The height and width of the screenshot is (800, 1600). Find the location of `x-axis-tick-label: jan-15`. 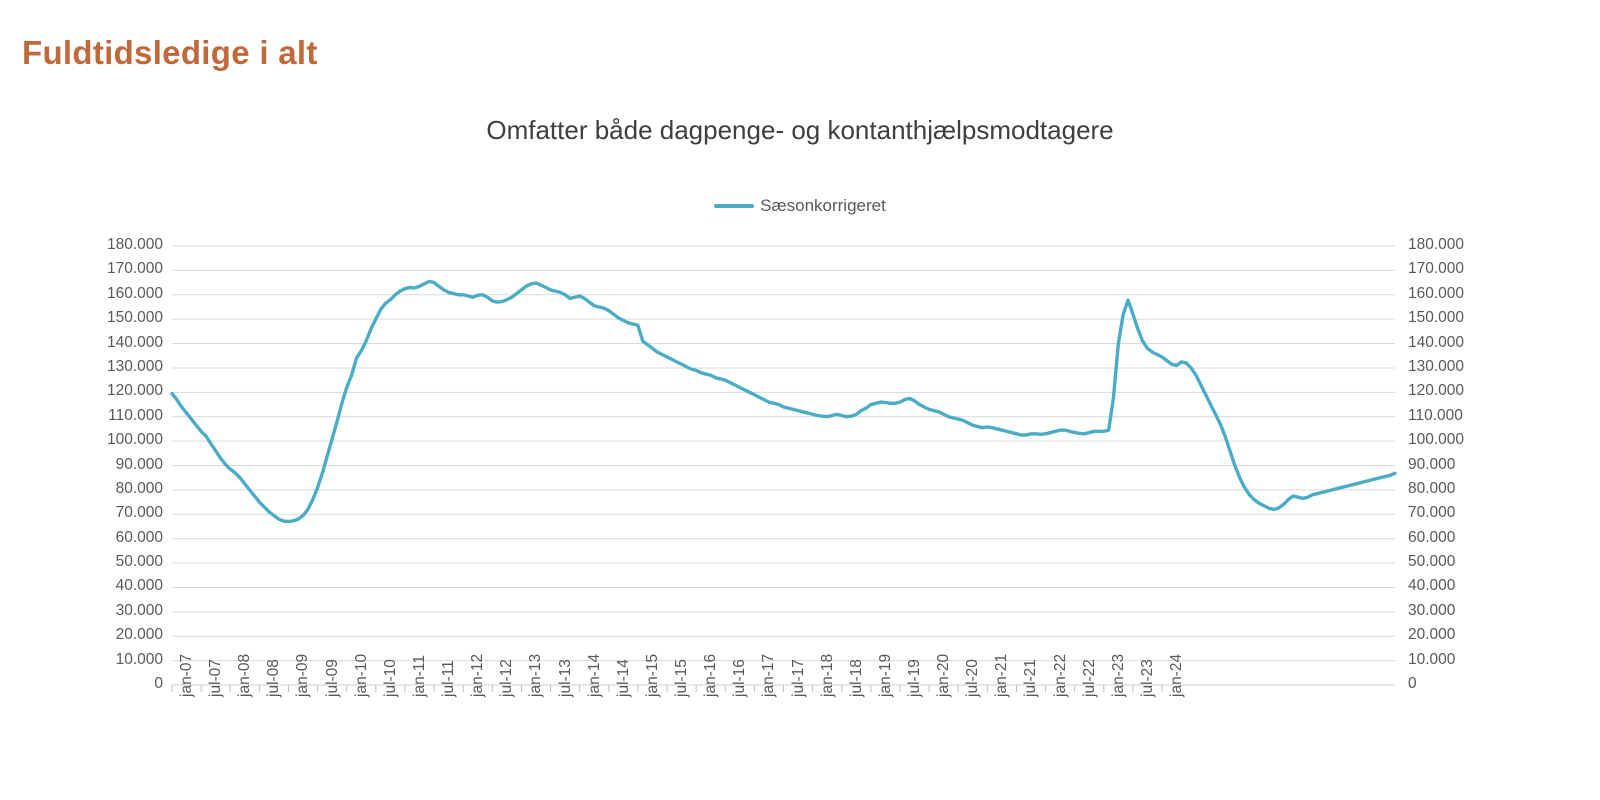

x-axis-tick-label: jan-15 is located at coordinates (652, 675).